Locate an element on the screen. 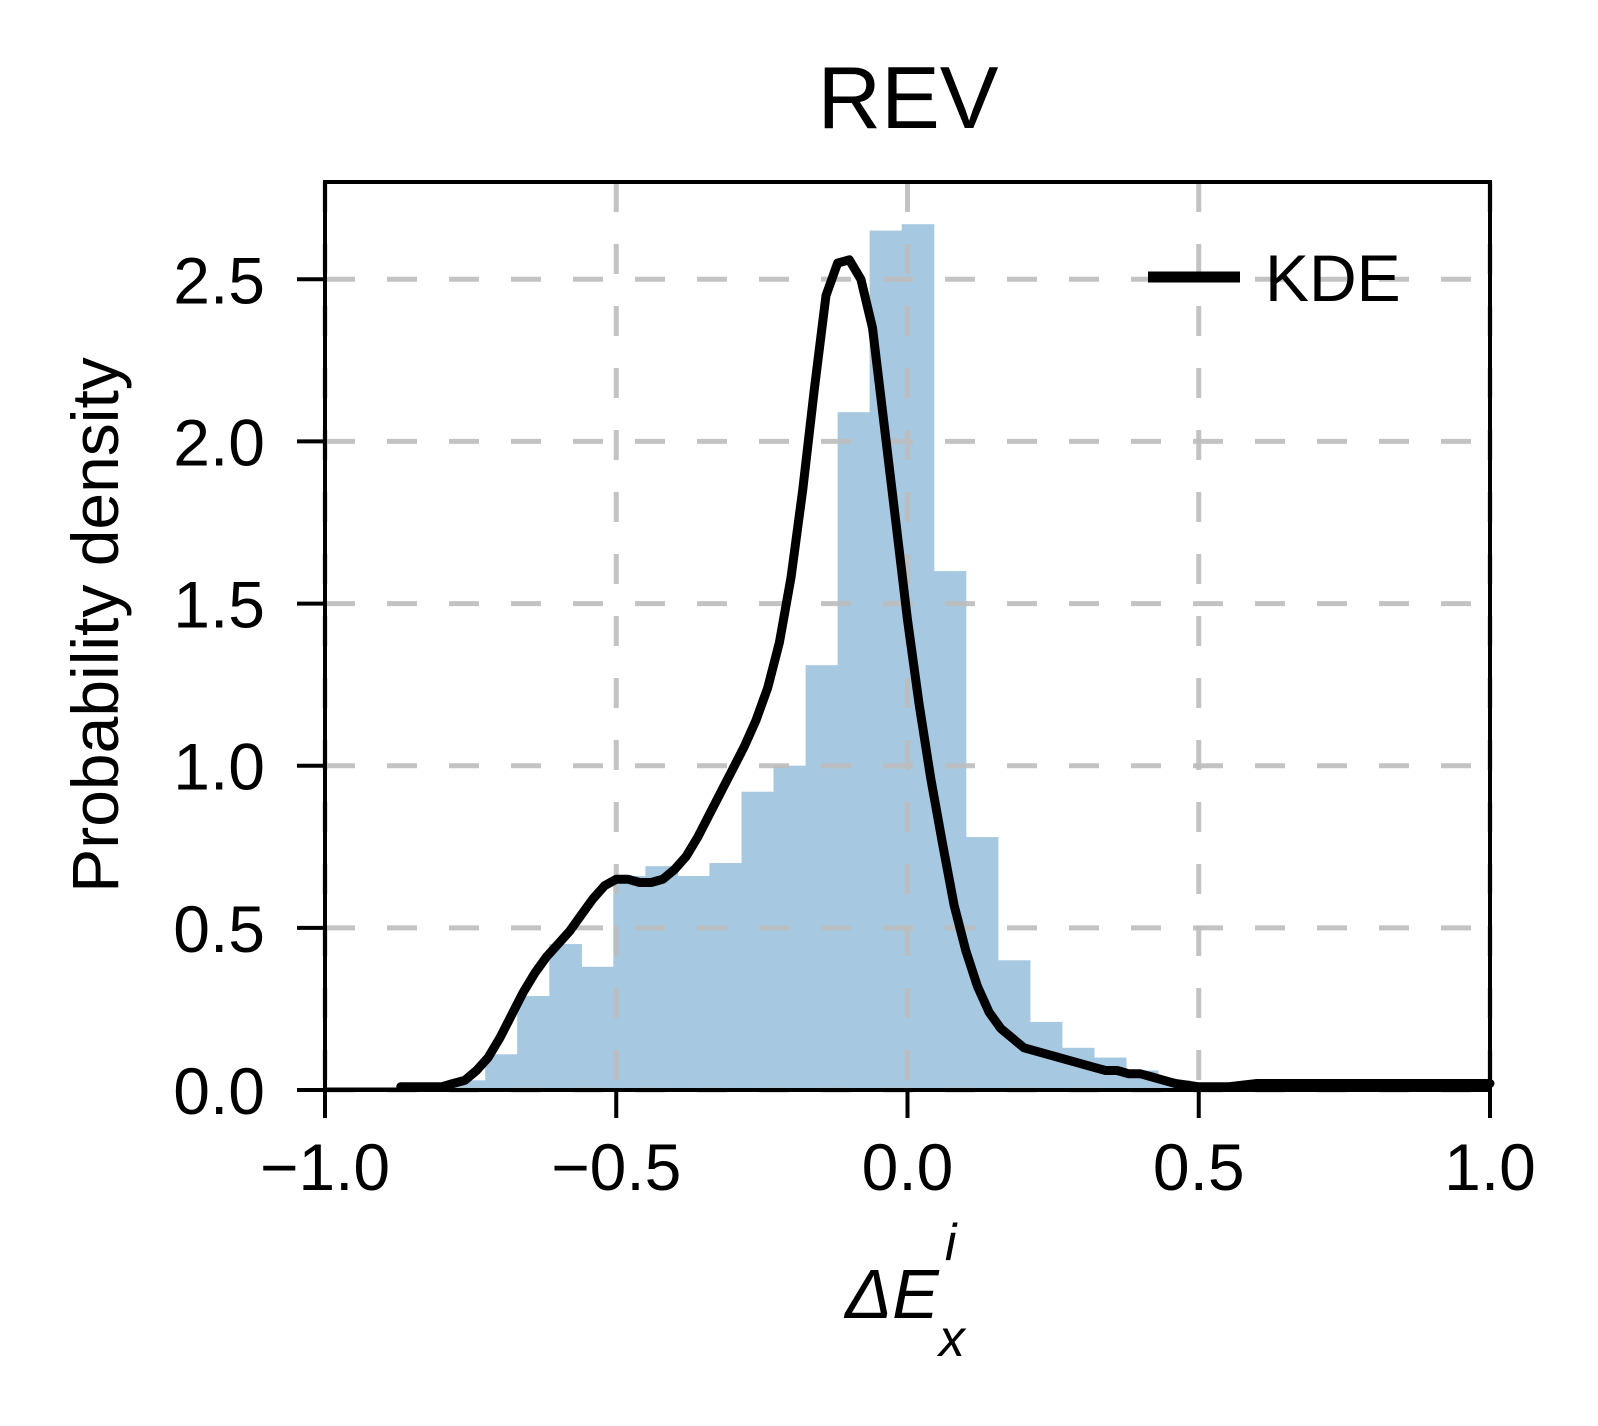 The image size is (1598, 1426). x-tick-label: 0.0 is located at coordinates (908, 1167).